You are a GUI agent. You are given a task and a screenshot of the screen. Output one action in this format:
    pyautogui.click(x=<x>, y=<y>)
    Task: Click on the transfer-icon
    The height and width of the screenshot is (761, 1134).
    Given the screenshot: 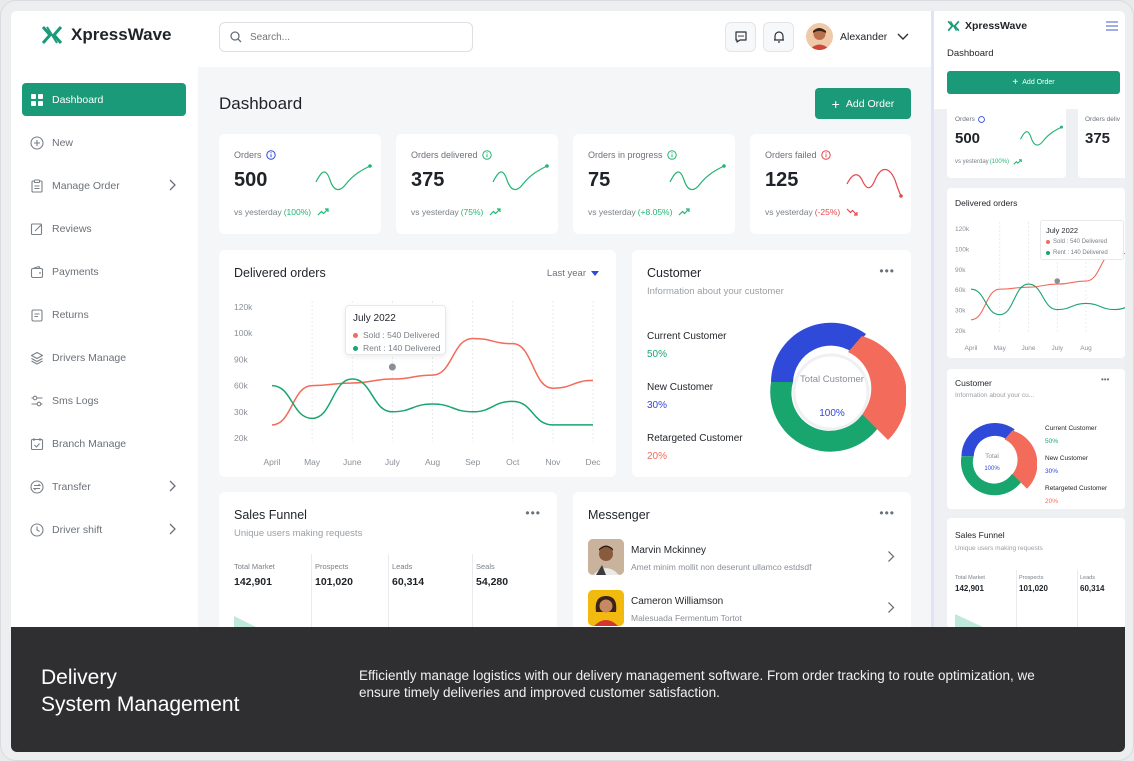 What is the action you would take?
    pyautogui.click(x=37, y=486)
    